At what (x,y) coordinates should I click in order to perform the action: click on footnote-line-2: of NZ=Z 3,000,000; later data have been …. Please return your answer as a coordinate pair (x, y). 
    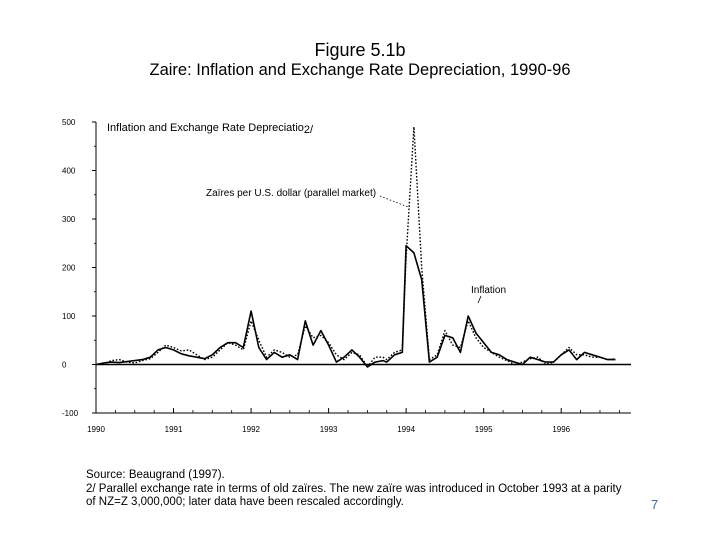
    Looking at the image, I should click on (245, 502).